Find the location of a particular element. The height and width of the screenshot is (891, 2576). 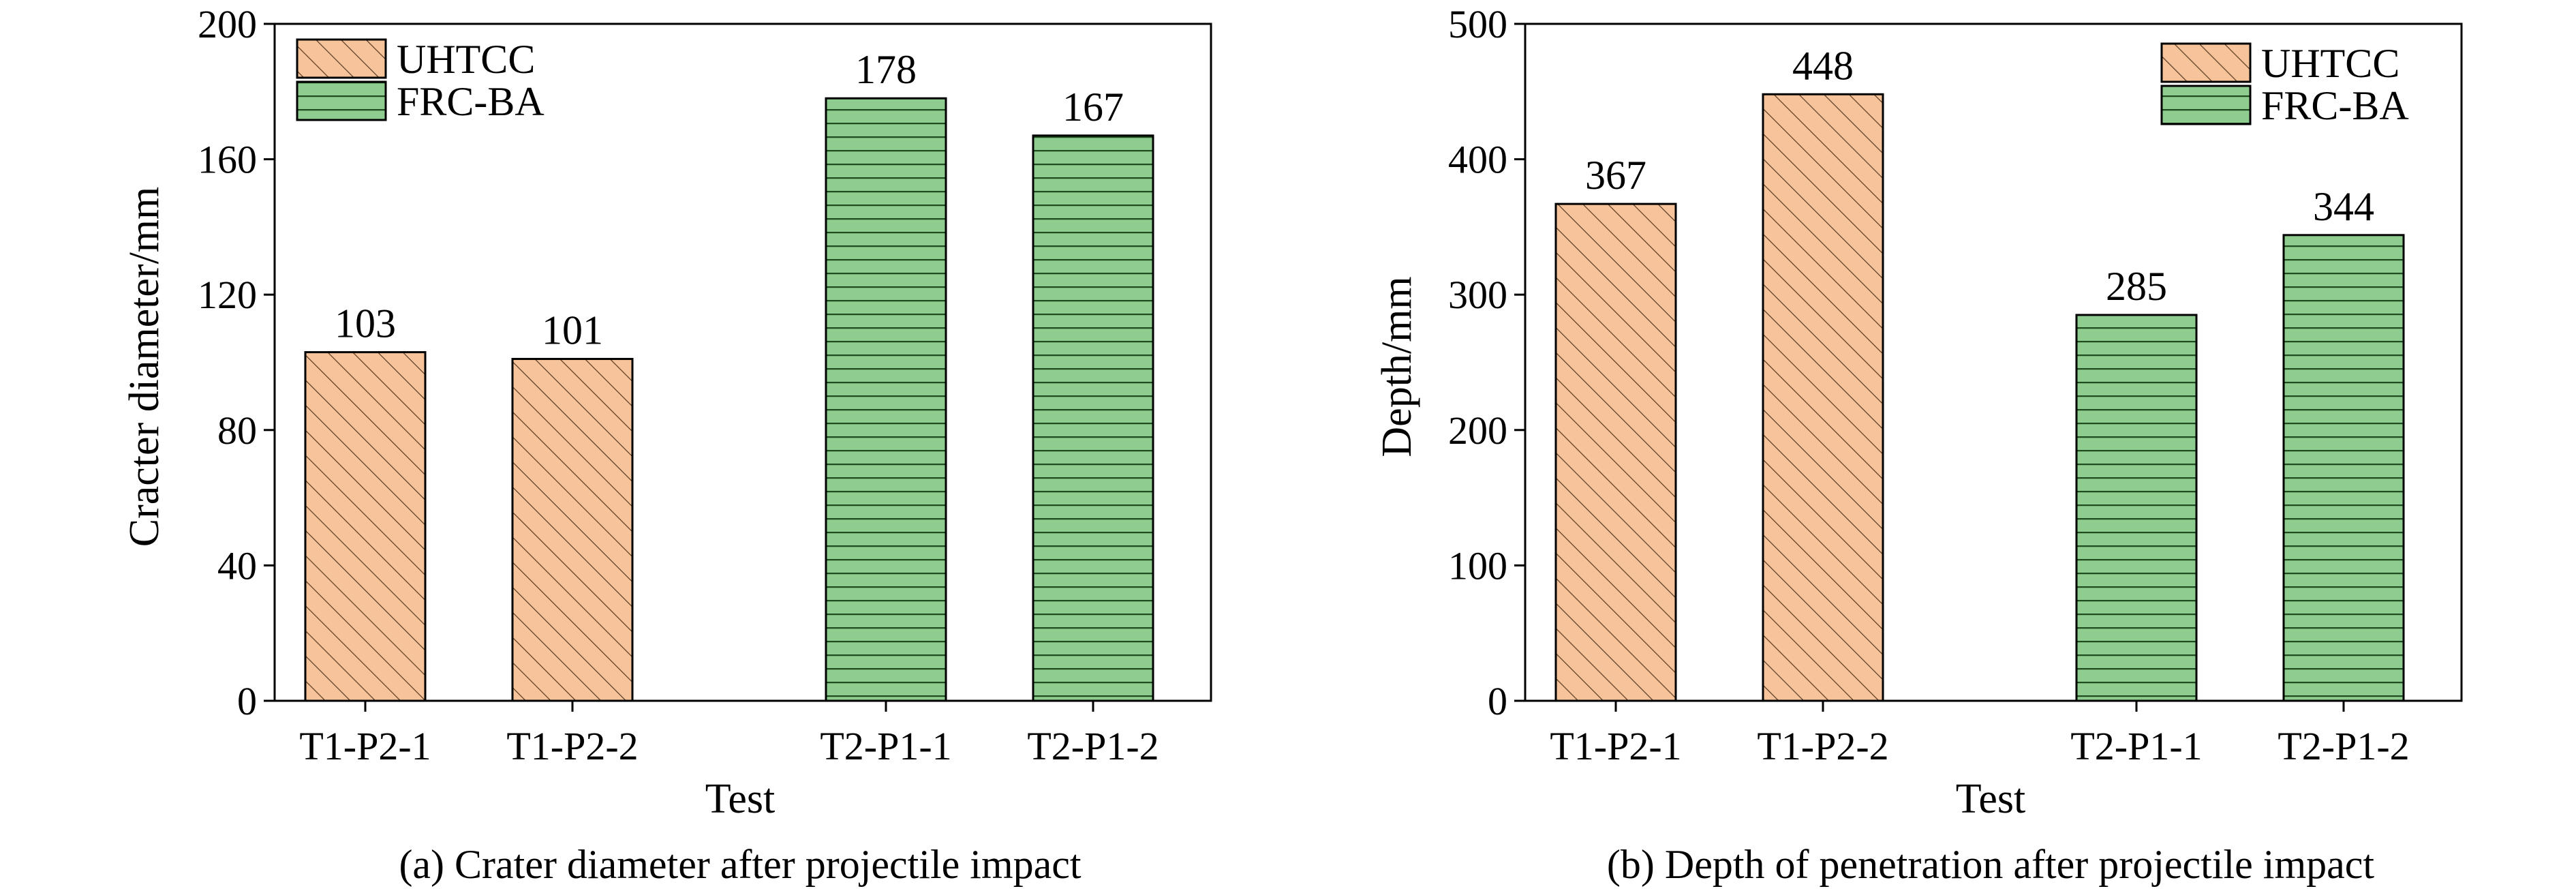

x-tick-label-a-4: T2-P1-2 is located at coordinates (1093, 746).